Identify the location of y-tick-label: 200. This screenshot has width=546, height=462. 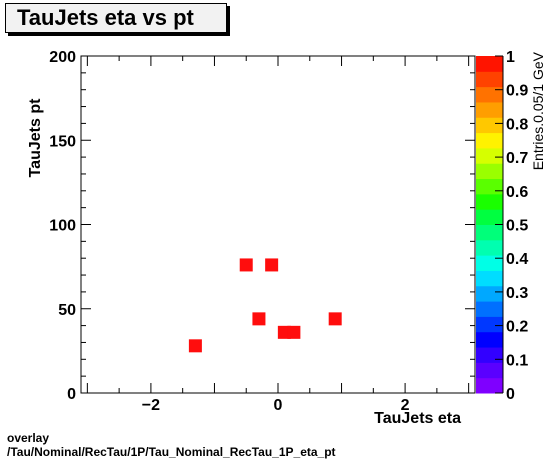
(62, 57).